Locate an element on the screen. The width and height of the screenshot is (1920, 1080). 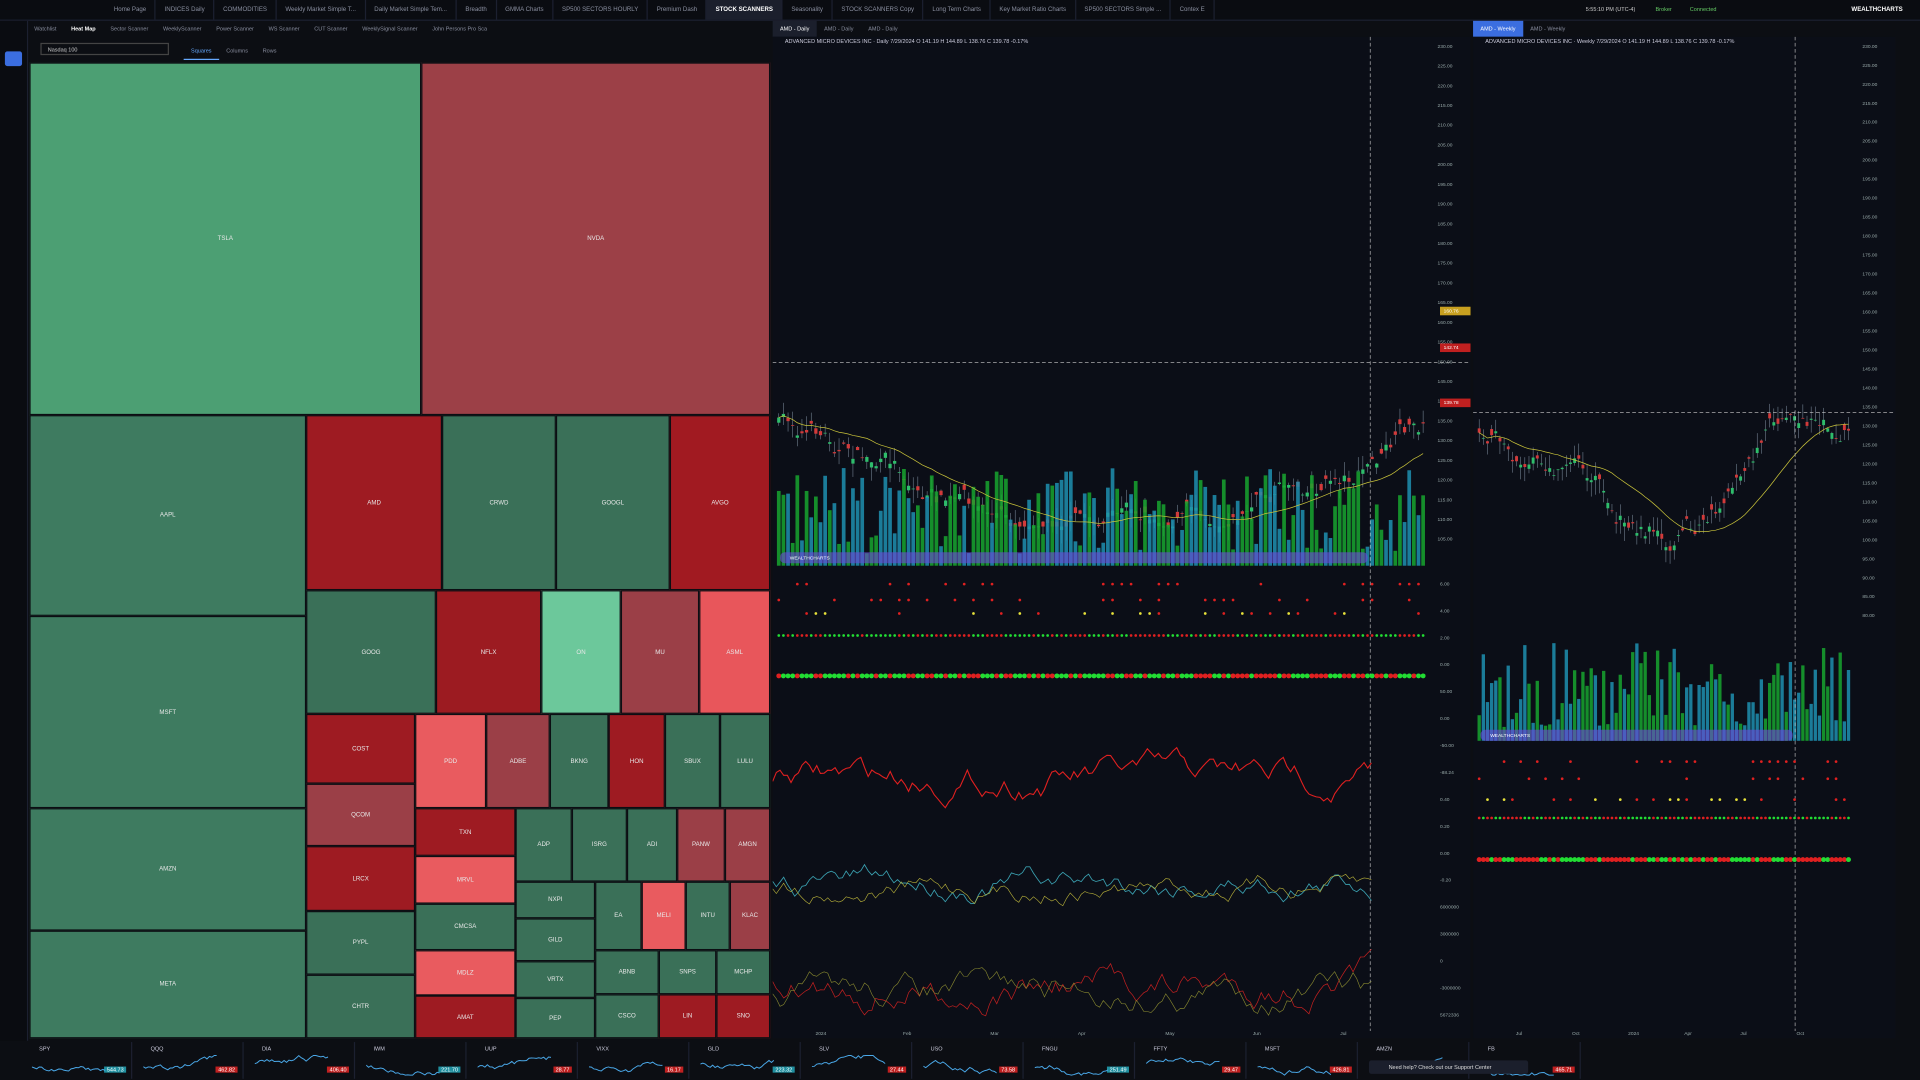
ticker-card: VIXX 16.17 is located at coordinates (637, 1060).